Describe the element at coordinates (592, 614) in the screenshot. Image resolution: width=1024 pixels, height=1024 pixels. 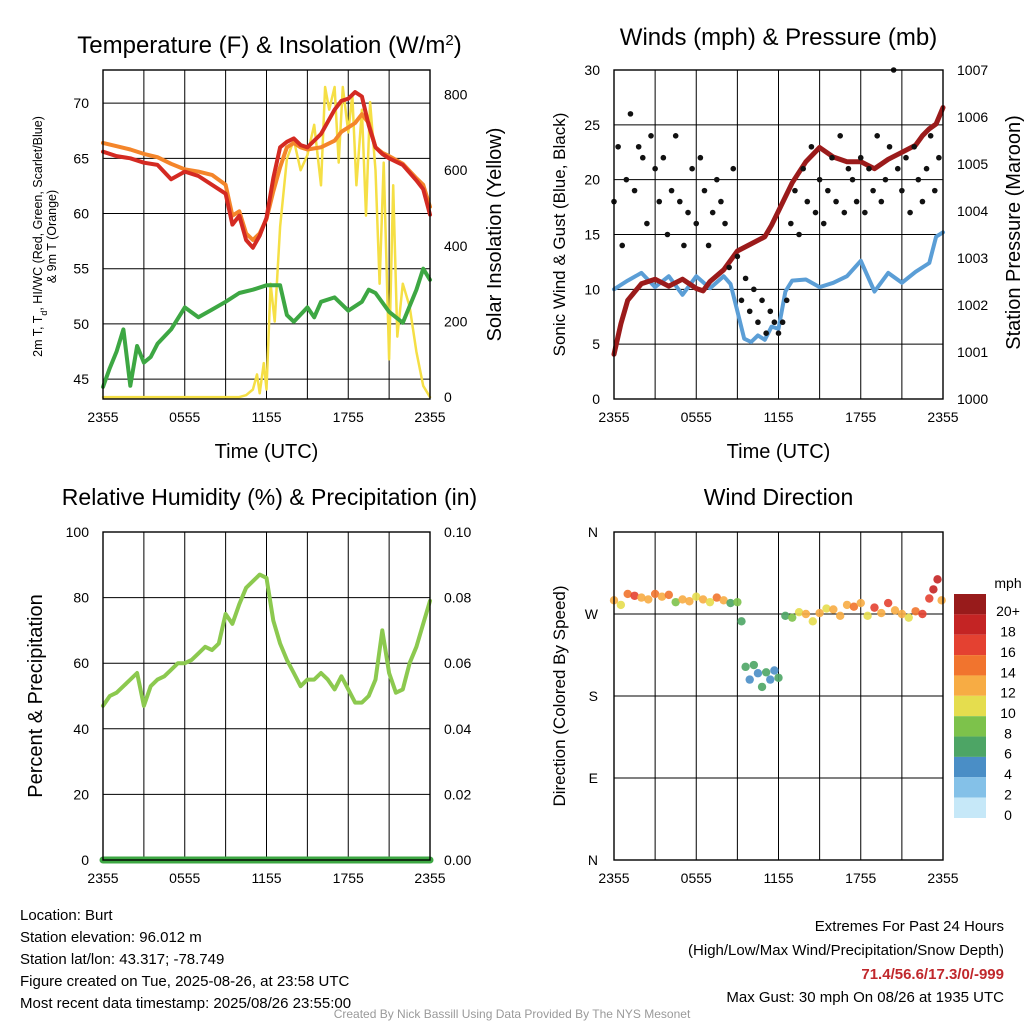
I see `y-tick-label: W` at that location.